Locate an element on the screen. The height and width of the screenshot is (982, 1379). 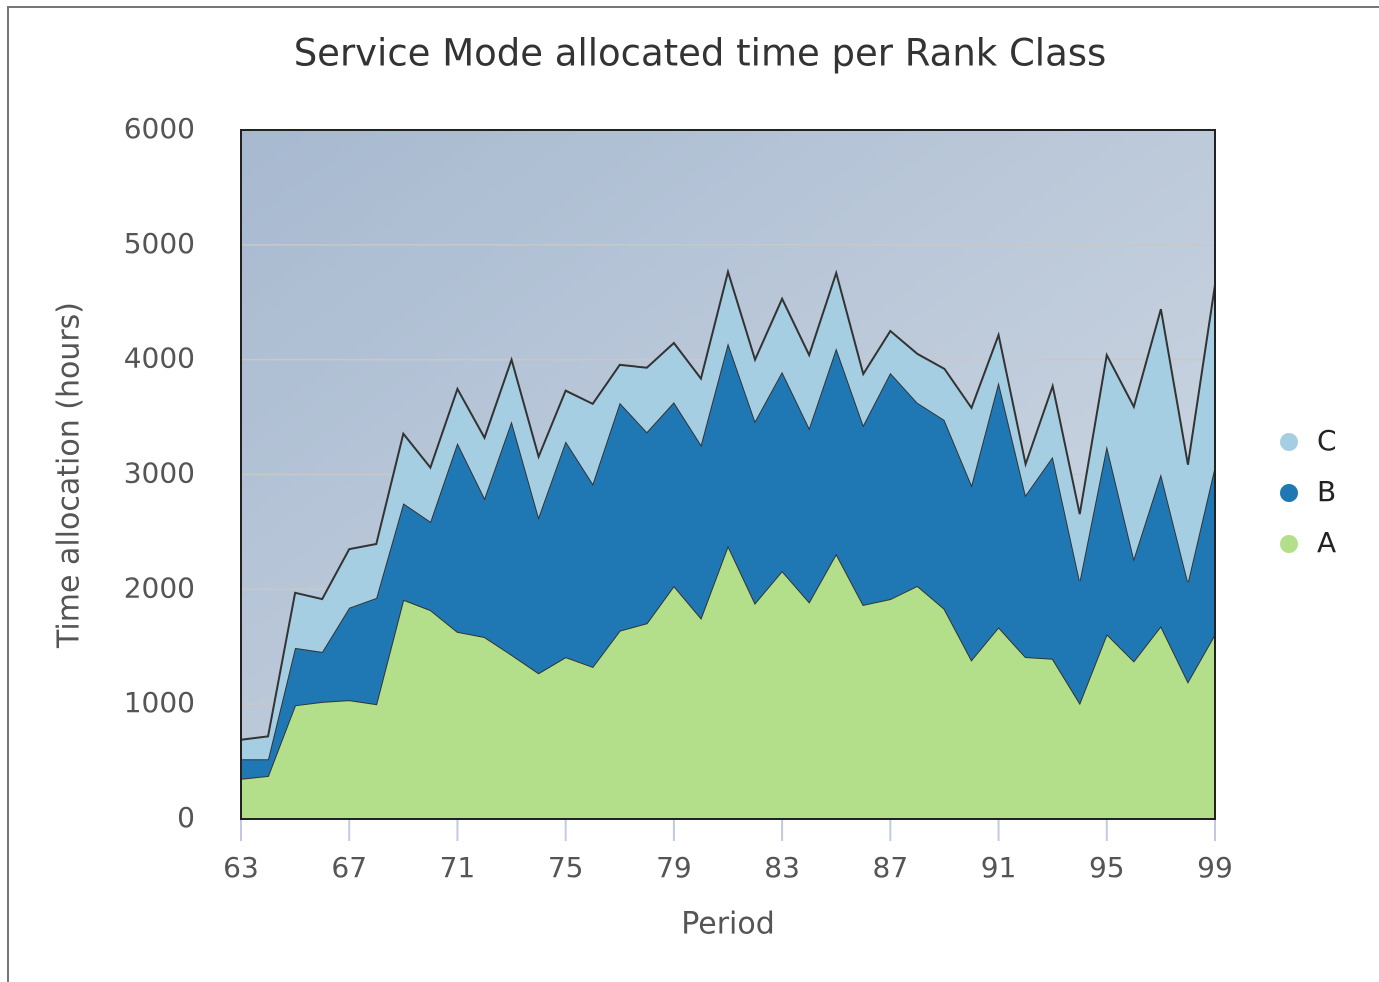
x-tick-label: 99 is located at coordinates (1215, 867).